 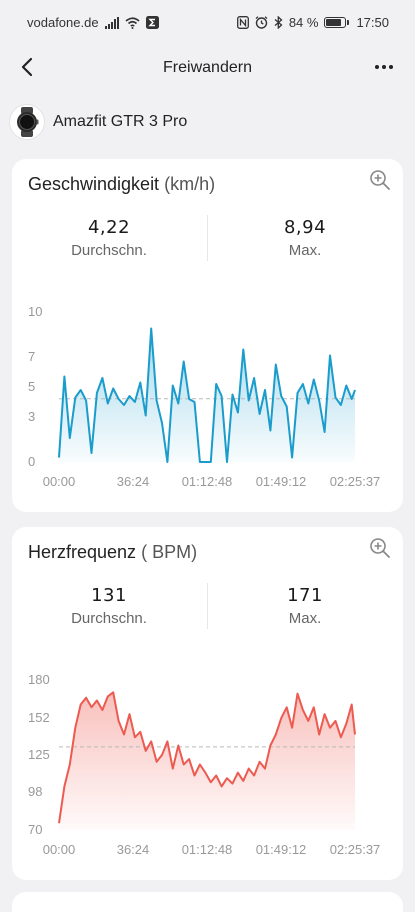 I want to click on carrier-label: vodafone.de, so click(x=63, y=22).